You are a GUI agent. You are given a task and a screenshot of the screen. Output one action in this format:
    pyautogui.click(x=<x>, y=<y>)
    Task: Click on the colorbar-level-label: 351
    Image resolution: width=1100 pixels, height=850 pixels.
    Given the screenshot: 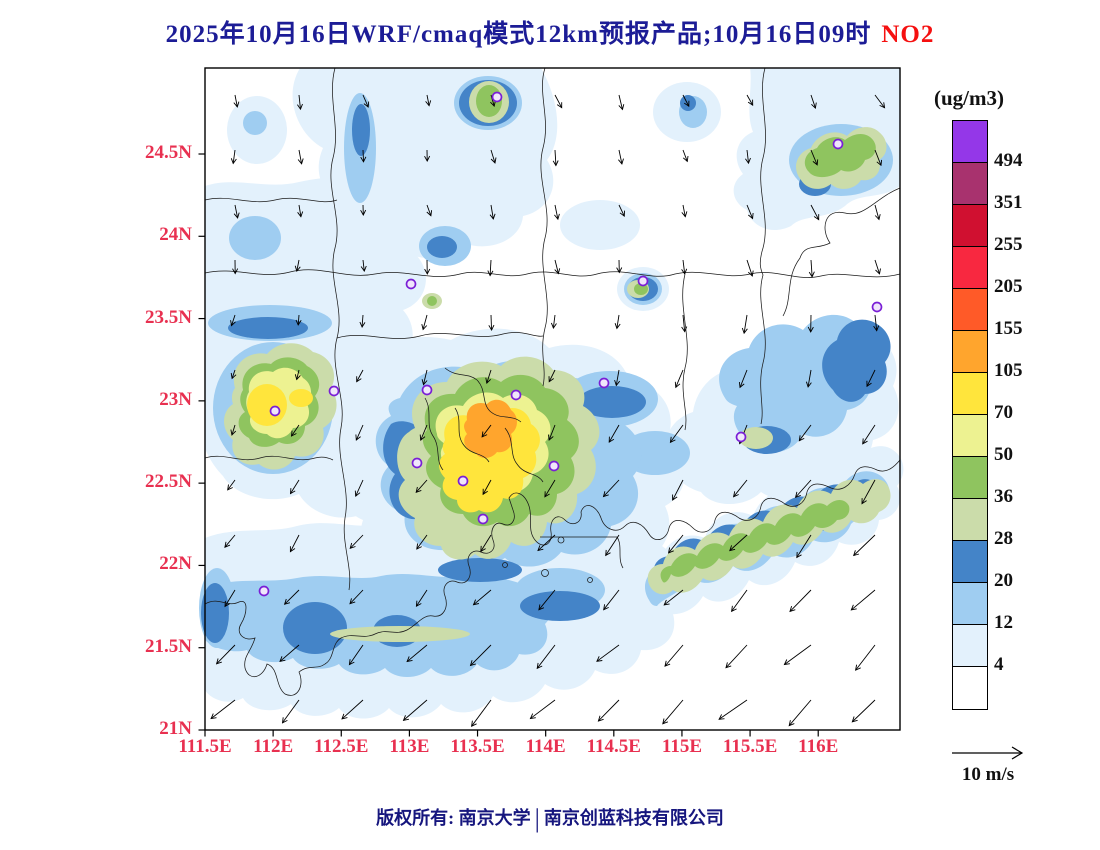 What is the action you would take?
    pyautogui.click(x=1008, y=202)
    